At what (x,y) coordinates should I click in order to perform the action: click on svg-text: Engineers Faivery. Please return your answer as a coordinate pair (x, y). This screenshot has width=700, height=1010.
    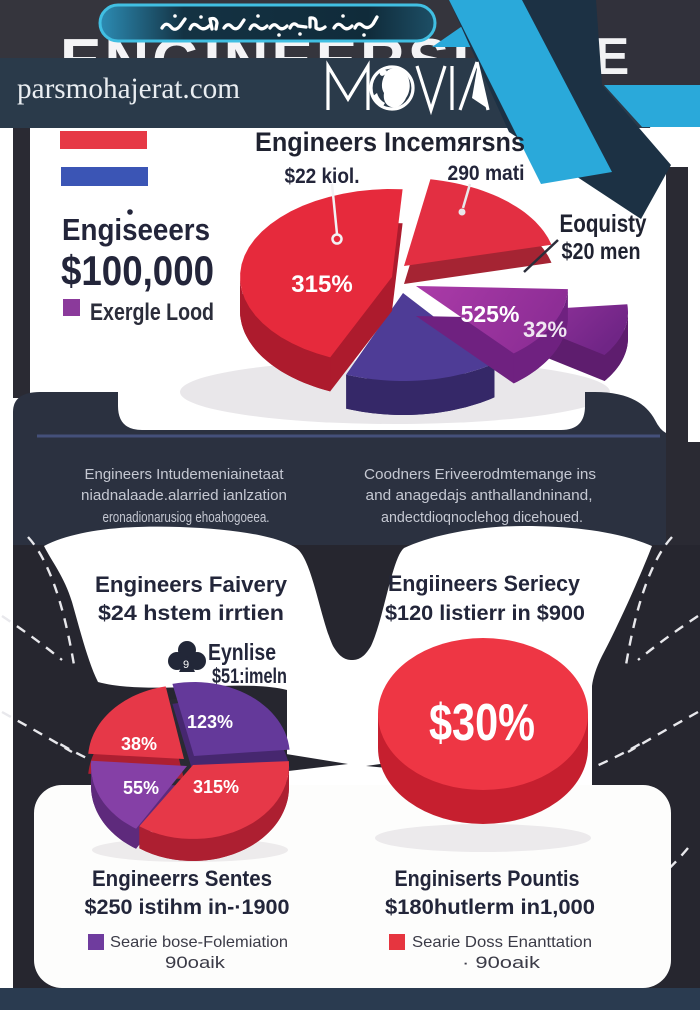
    Looking at the image, I should click on (191, 584).